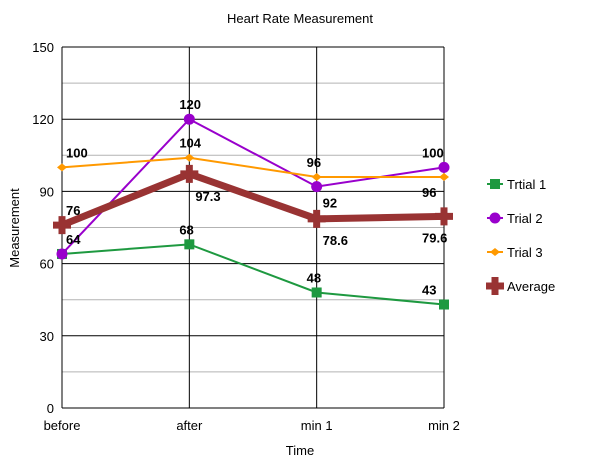  What do you see at coordinates (531, 286) in the screenshot?
I see `legend-label-average: Average` at bounding box center [531, 286].